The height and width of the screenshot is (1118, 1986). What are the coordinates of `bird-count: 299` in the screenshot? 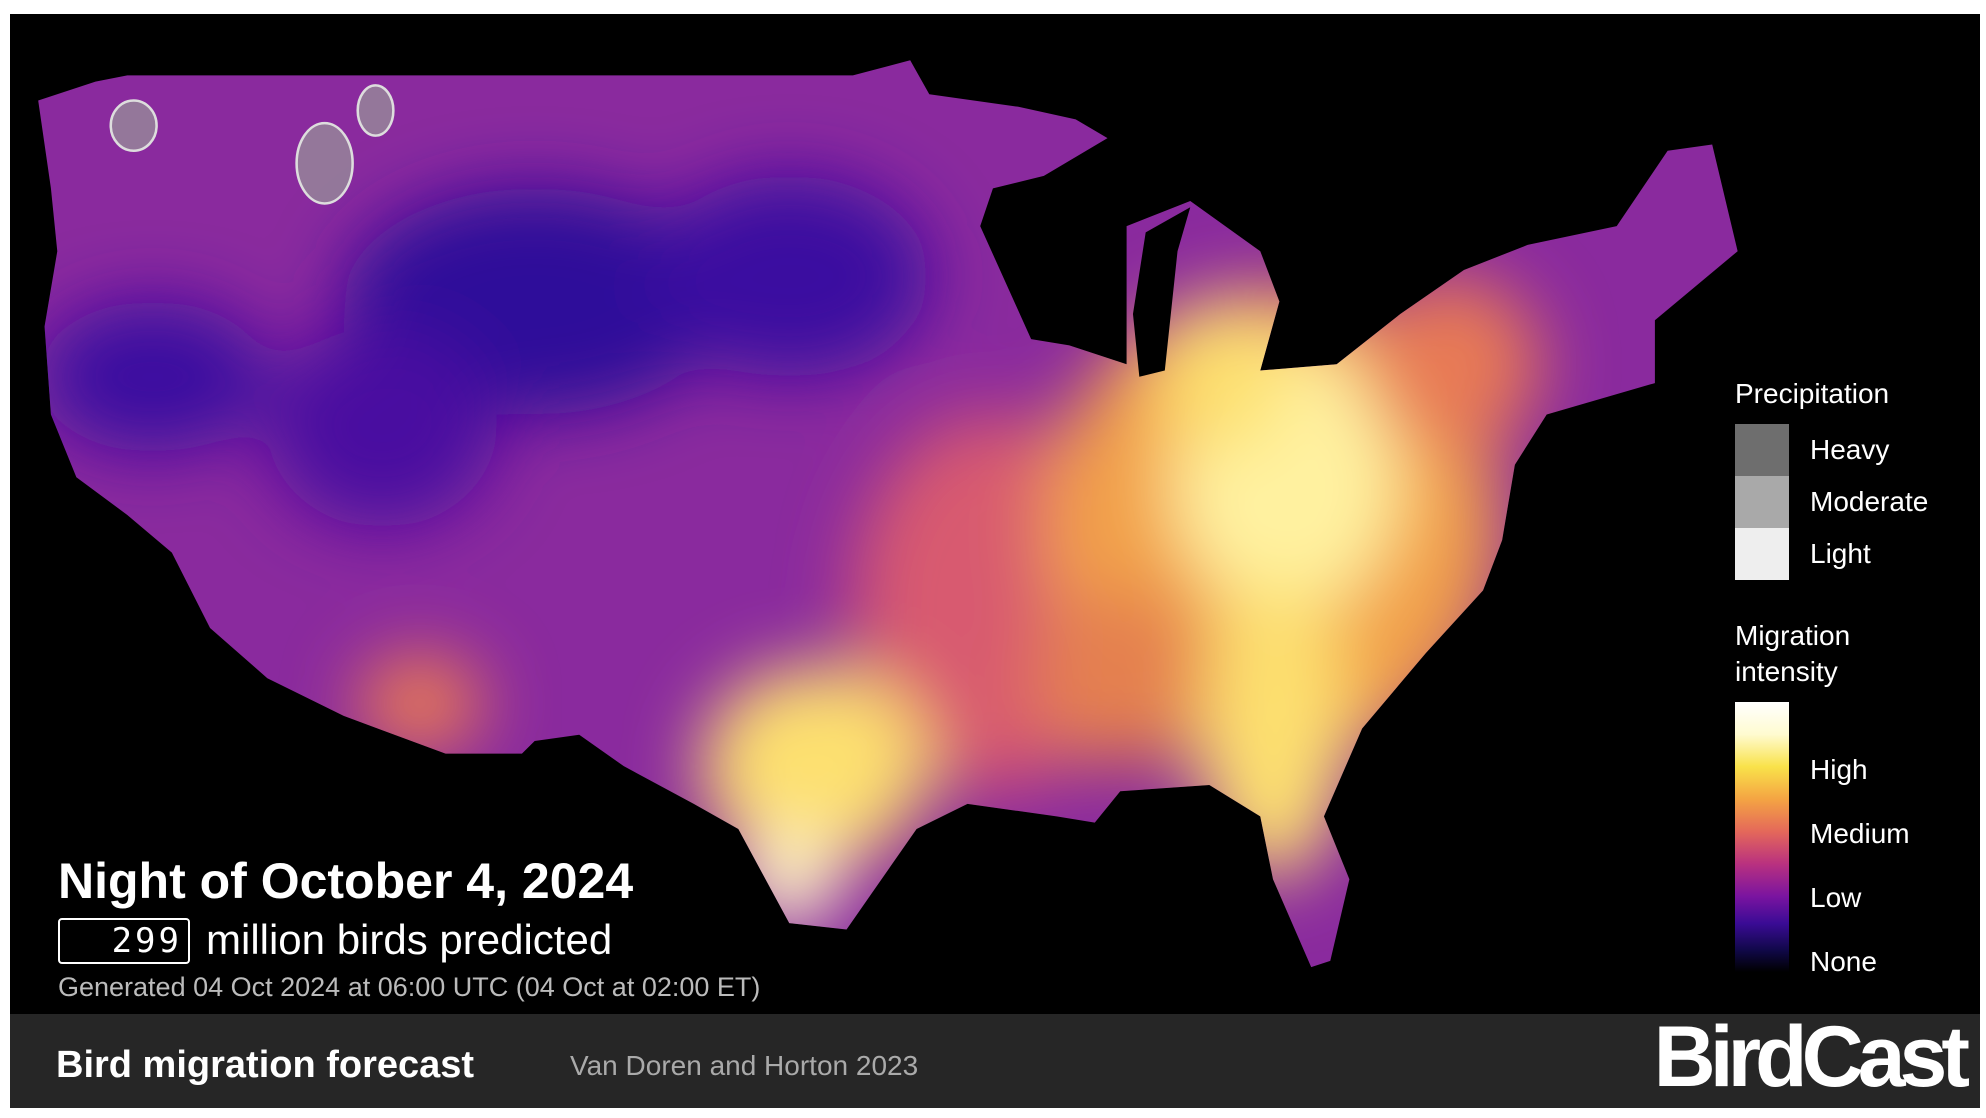 It's located at (124, 941).